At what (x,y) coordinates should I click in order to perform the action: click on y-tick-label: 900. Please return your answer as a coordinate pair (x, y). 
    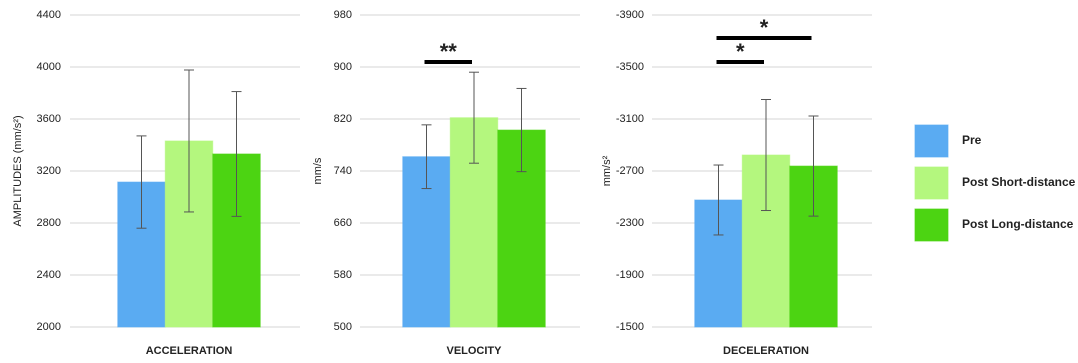
    Looking at the image, I should click on (343, 67).